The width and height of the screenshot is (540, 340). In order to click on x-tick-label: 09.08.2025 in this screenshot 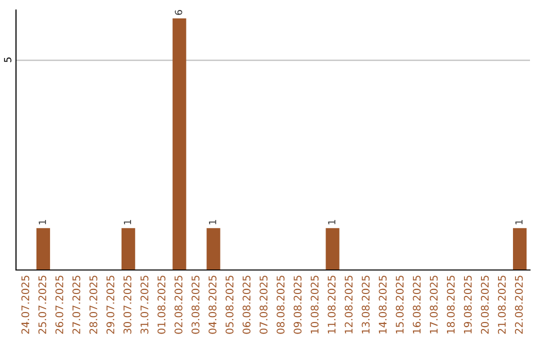, I will do `click(298, 305)`.